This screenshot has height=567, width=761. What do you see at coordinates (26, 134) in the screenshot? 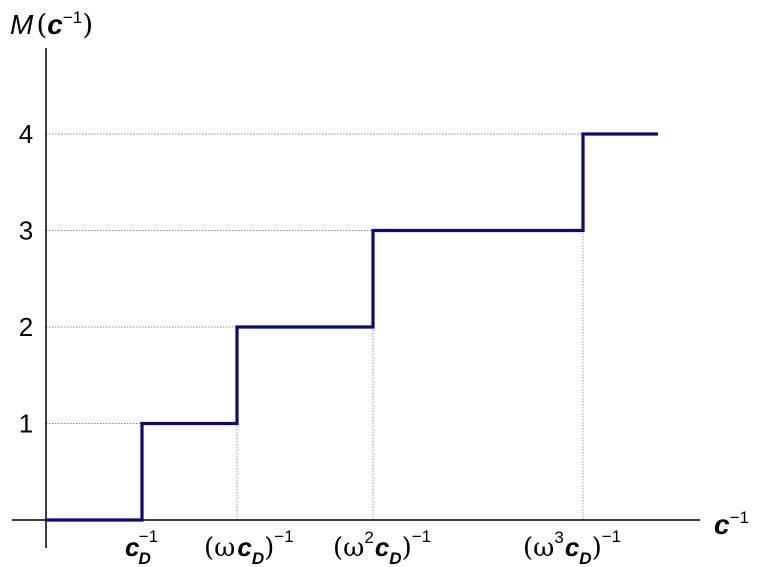
I see `y-tick-label: 4` at bounding box center [26, 134].